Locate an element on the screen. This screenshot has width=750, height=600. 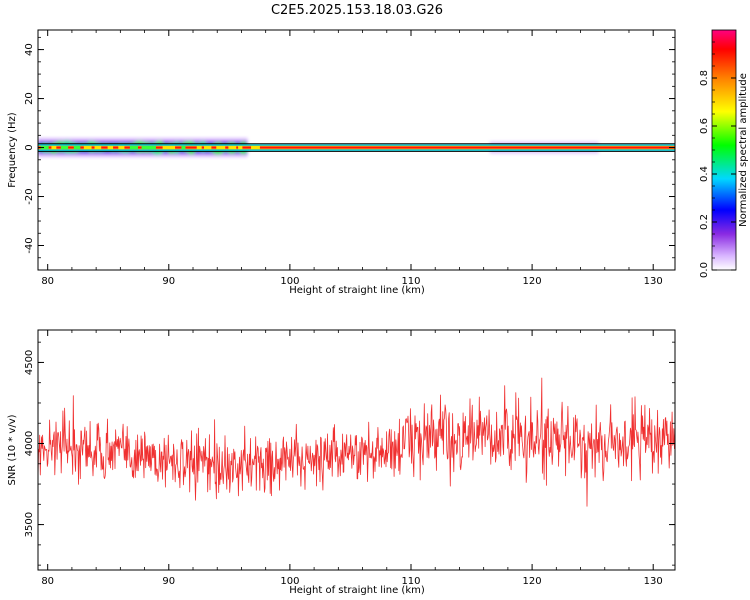
snr-x-tick-label: 80 is located at coordinates (47, 581).